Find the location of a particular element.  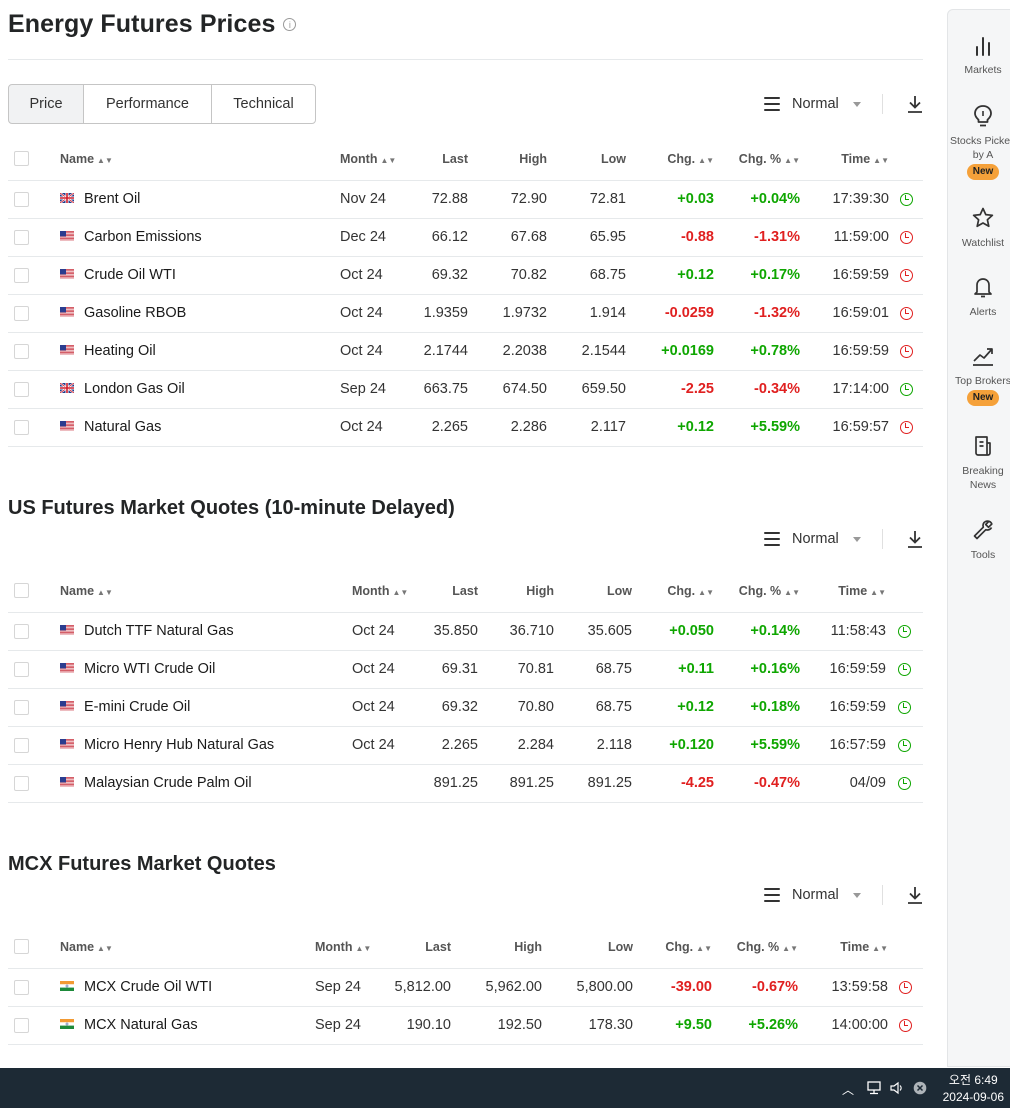

high-cell: 5,962.00 is located at coordinates (496, 987).